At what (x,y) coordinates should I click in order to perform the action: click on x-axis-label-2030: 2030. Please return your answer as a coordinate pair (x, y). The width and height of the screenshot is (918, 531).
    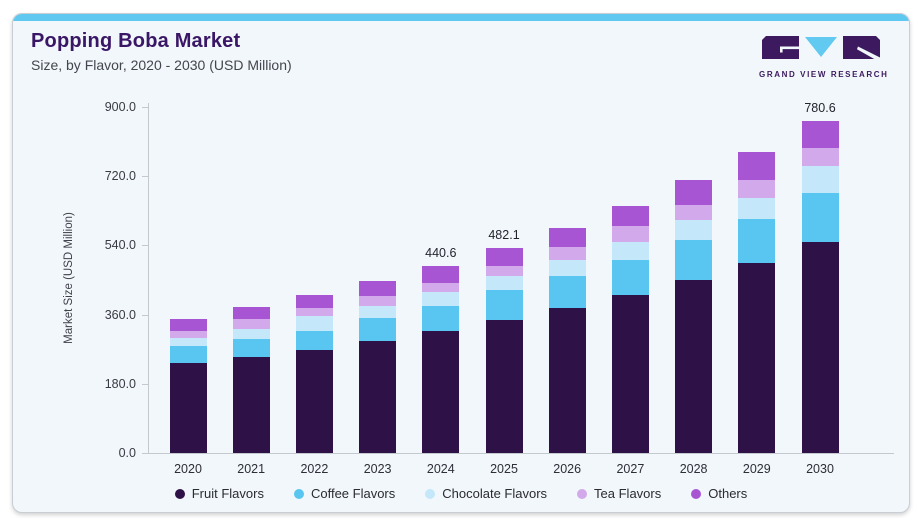
    Looking at the image, I should click on (820, 469).